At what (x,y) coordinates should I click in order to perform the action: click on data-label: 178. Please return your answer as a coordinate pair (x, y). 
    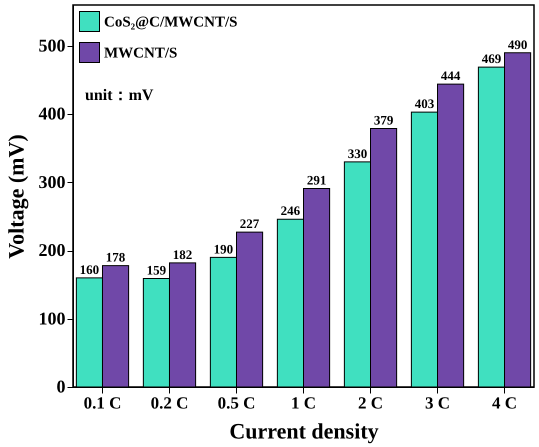
    Looking at the image, I should click on (116, 257).